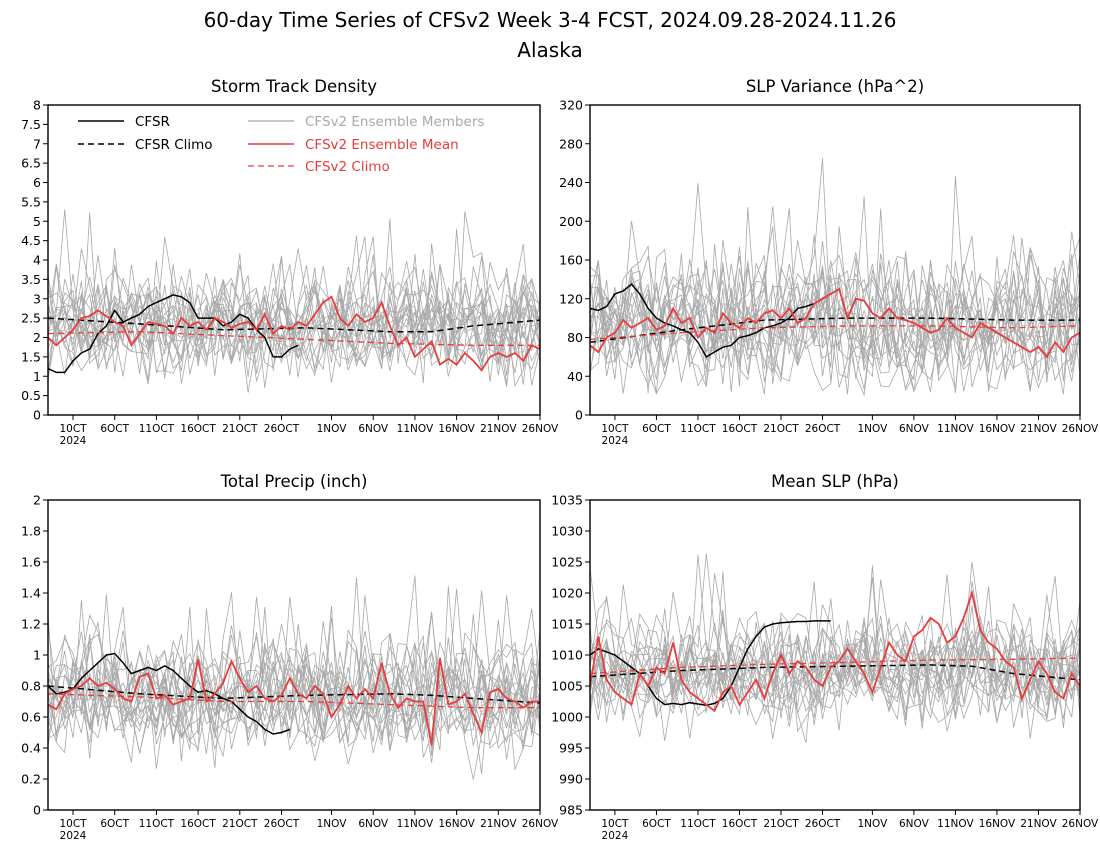 The height and width of the screenshot is (850, 1100). What do you see at coordinates (31, 318) in the screenshot?
I see `y-tick-label: 2.5` at bounding box center [31, 318].